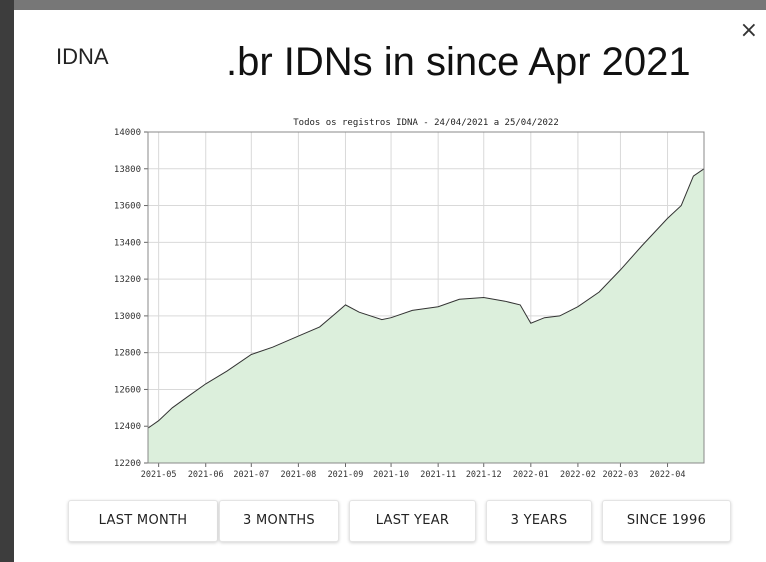 The image size is (766, 562). I want to click on y-tick-label: 13400, so click(127, 243).